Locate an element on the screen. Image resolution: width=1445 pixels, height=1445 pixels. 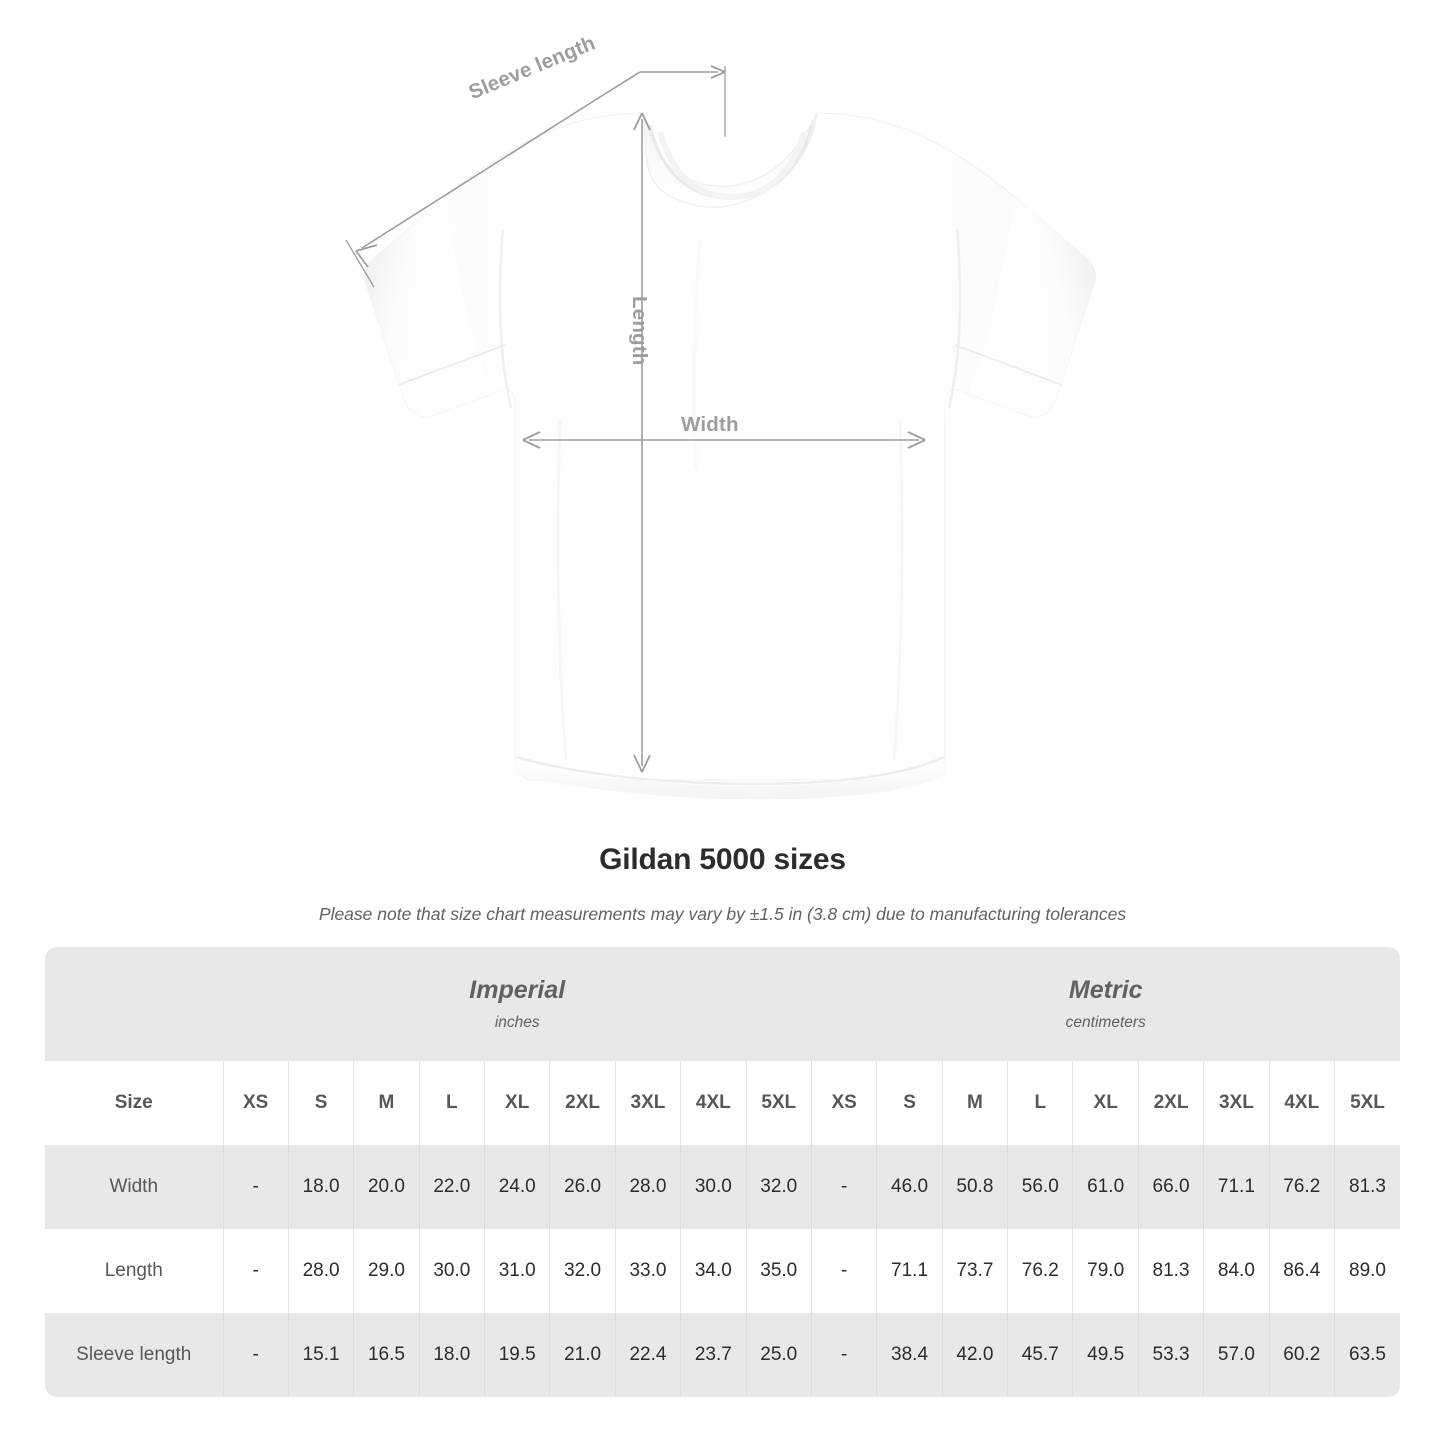
cell-metric-2xl: 66.0 is located at coordinates (1170, 1187).